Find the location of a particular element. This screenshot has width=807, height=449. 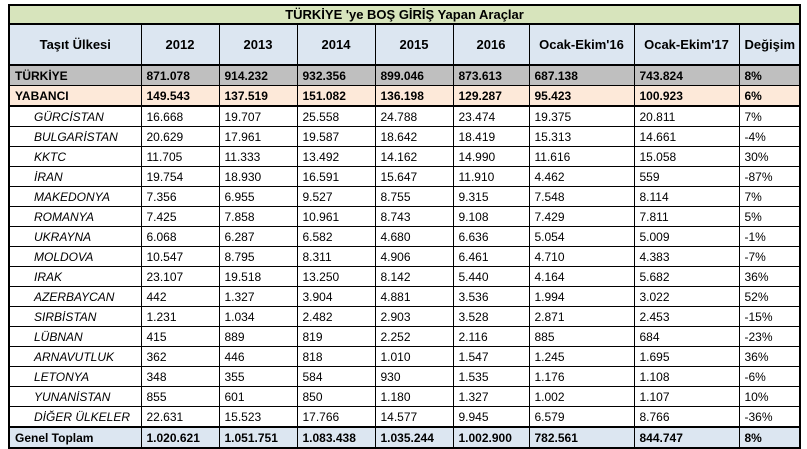

cell-value: 11.910 is located at coordinates (491, 176).